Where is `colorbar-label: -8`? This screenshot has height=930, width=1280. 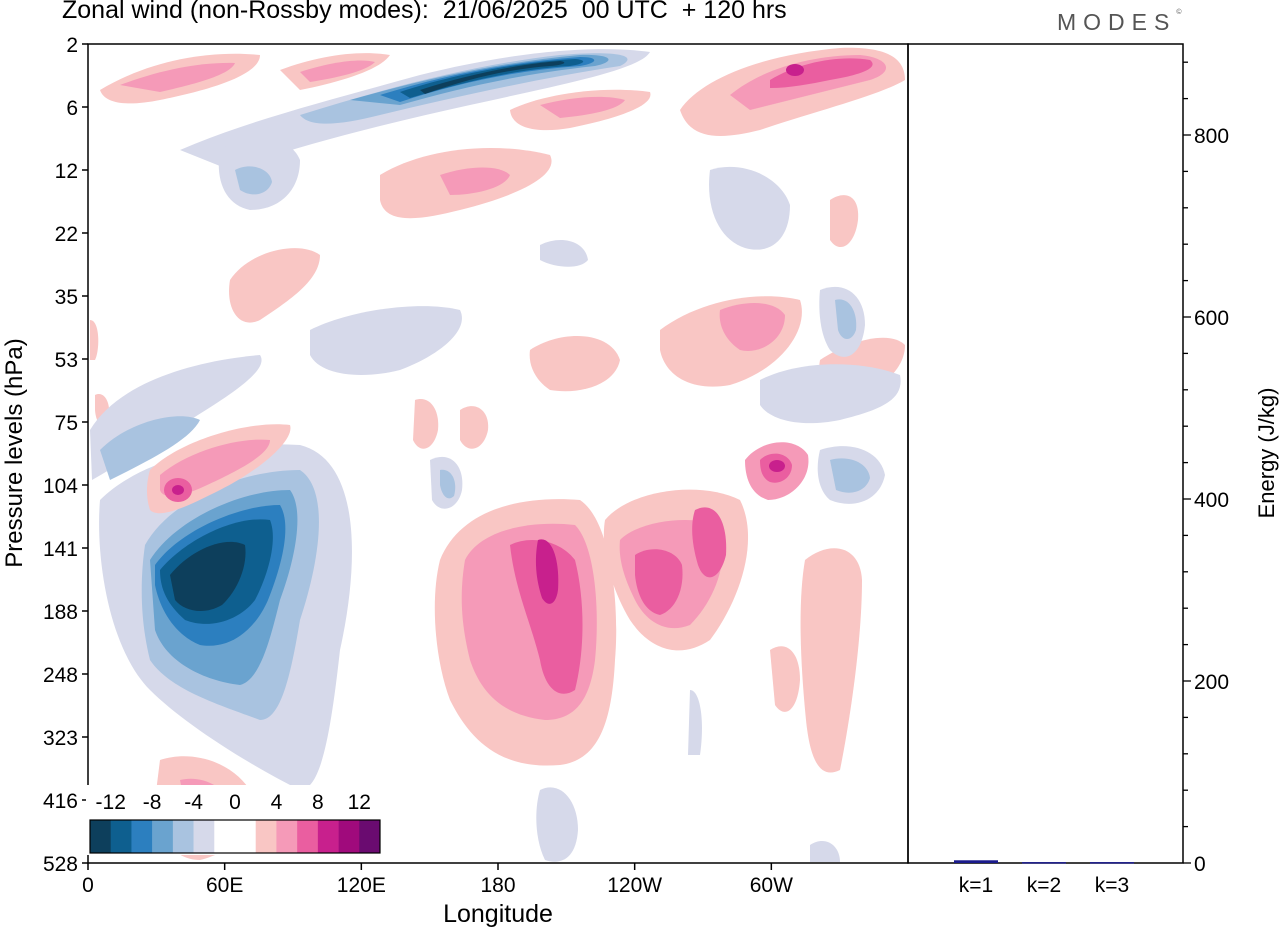
colorbar-label: -8 is located at coordinates (152, 802).